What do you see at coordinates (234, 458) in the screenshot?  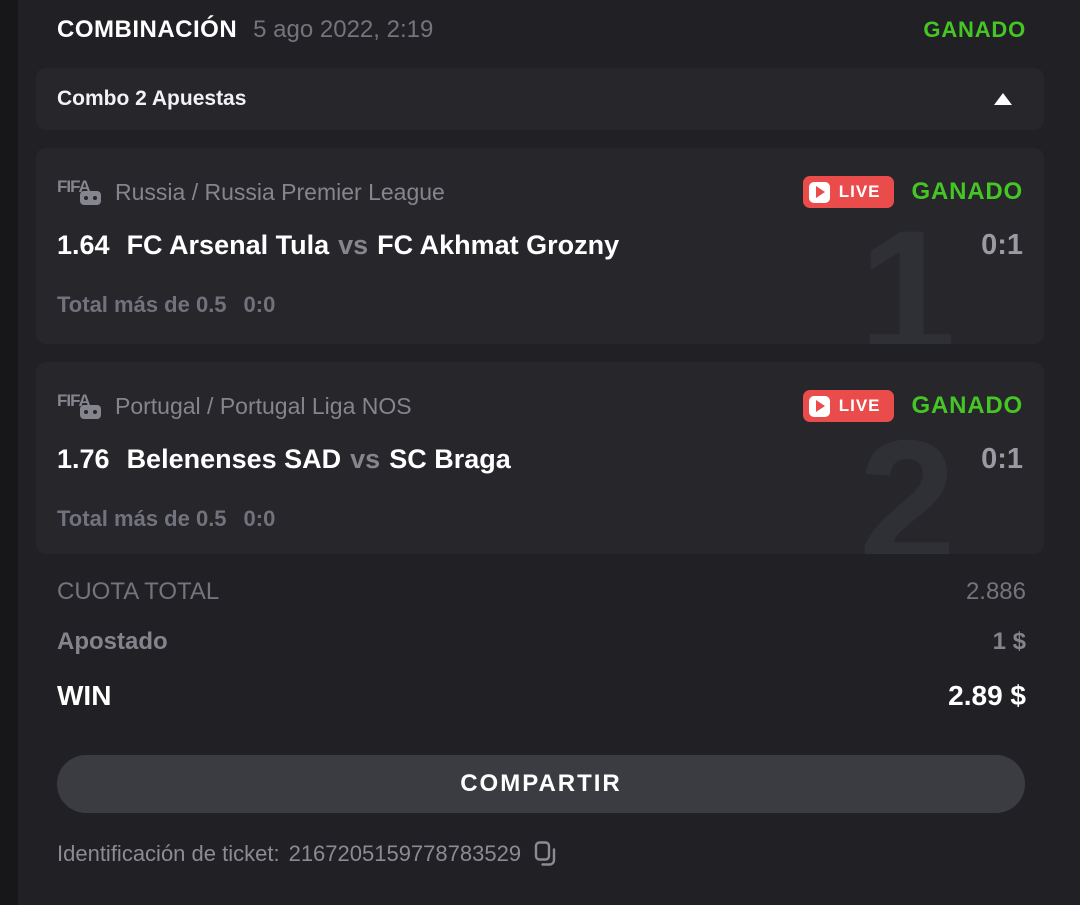 I see `home-team: Belenenses SAD` at bounding box center [234, 458].